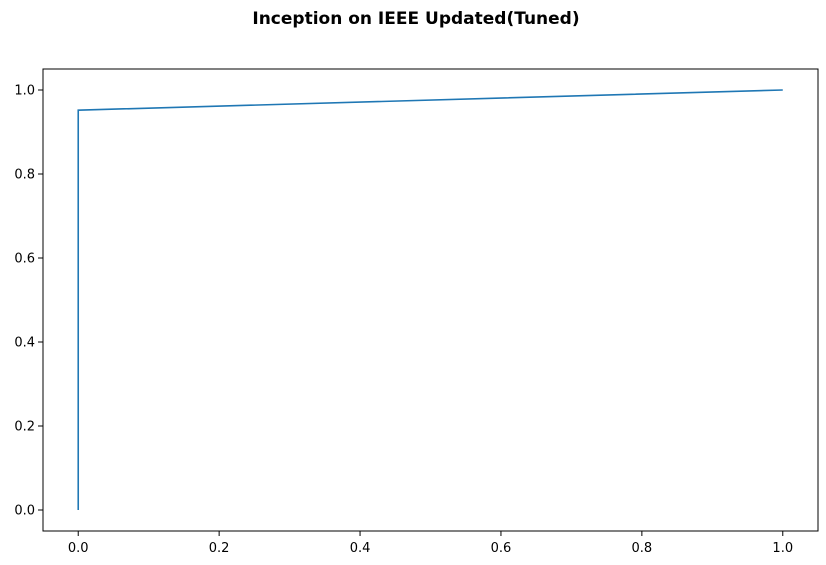 The height and width of the screenshot is (565, 826). I want to click on y-tick-label: 0.8, so click(24, 175).